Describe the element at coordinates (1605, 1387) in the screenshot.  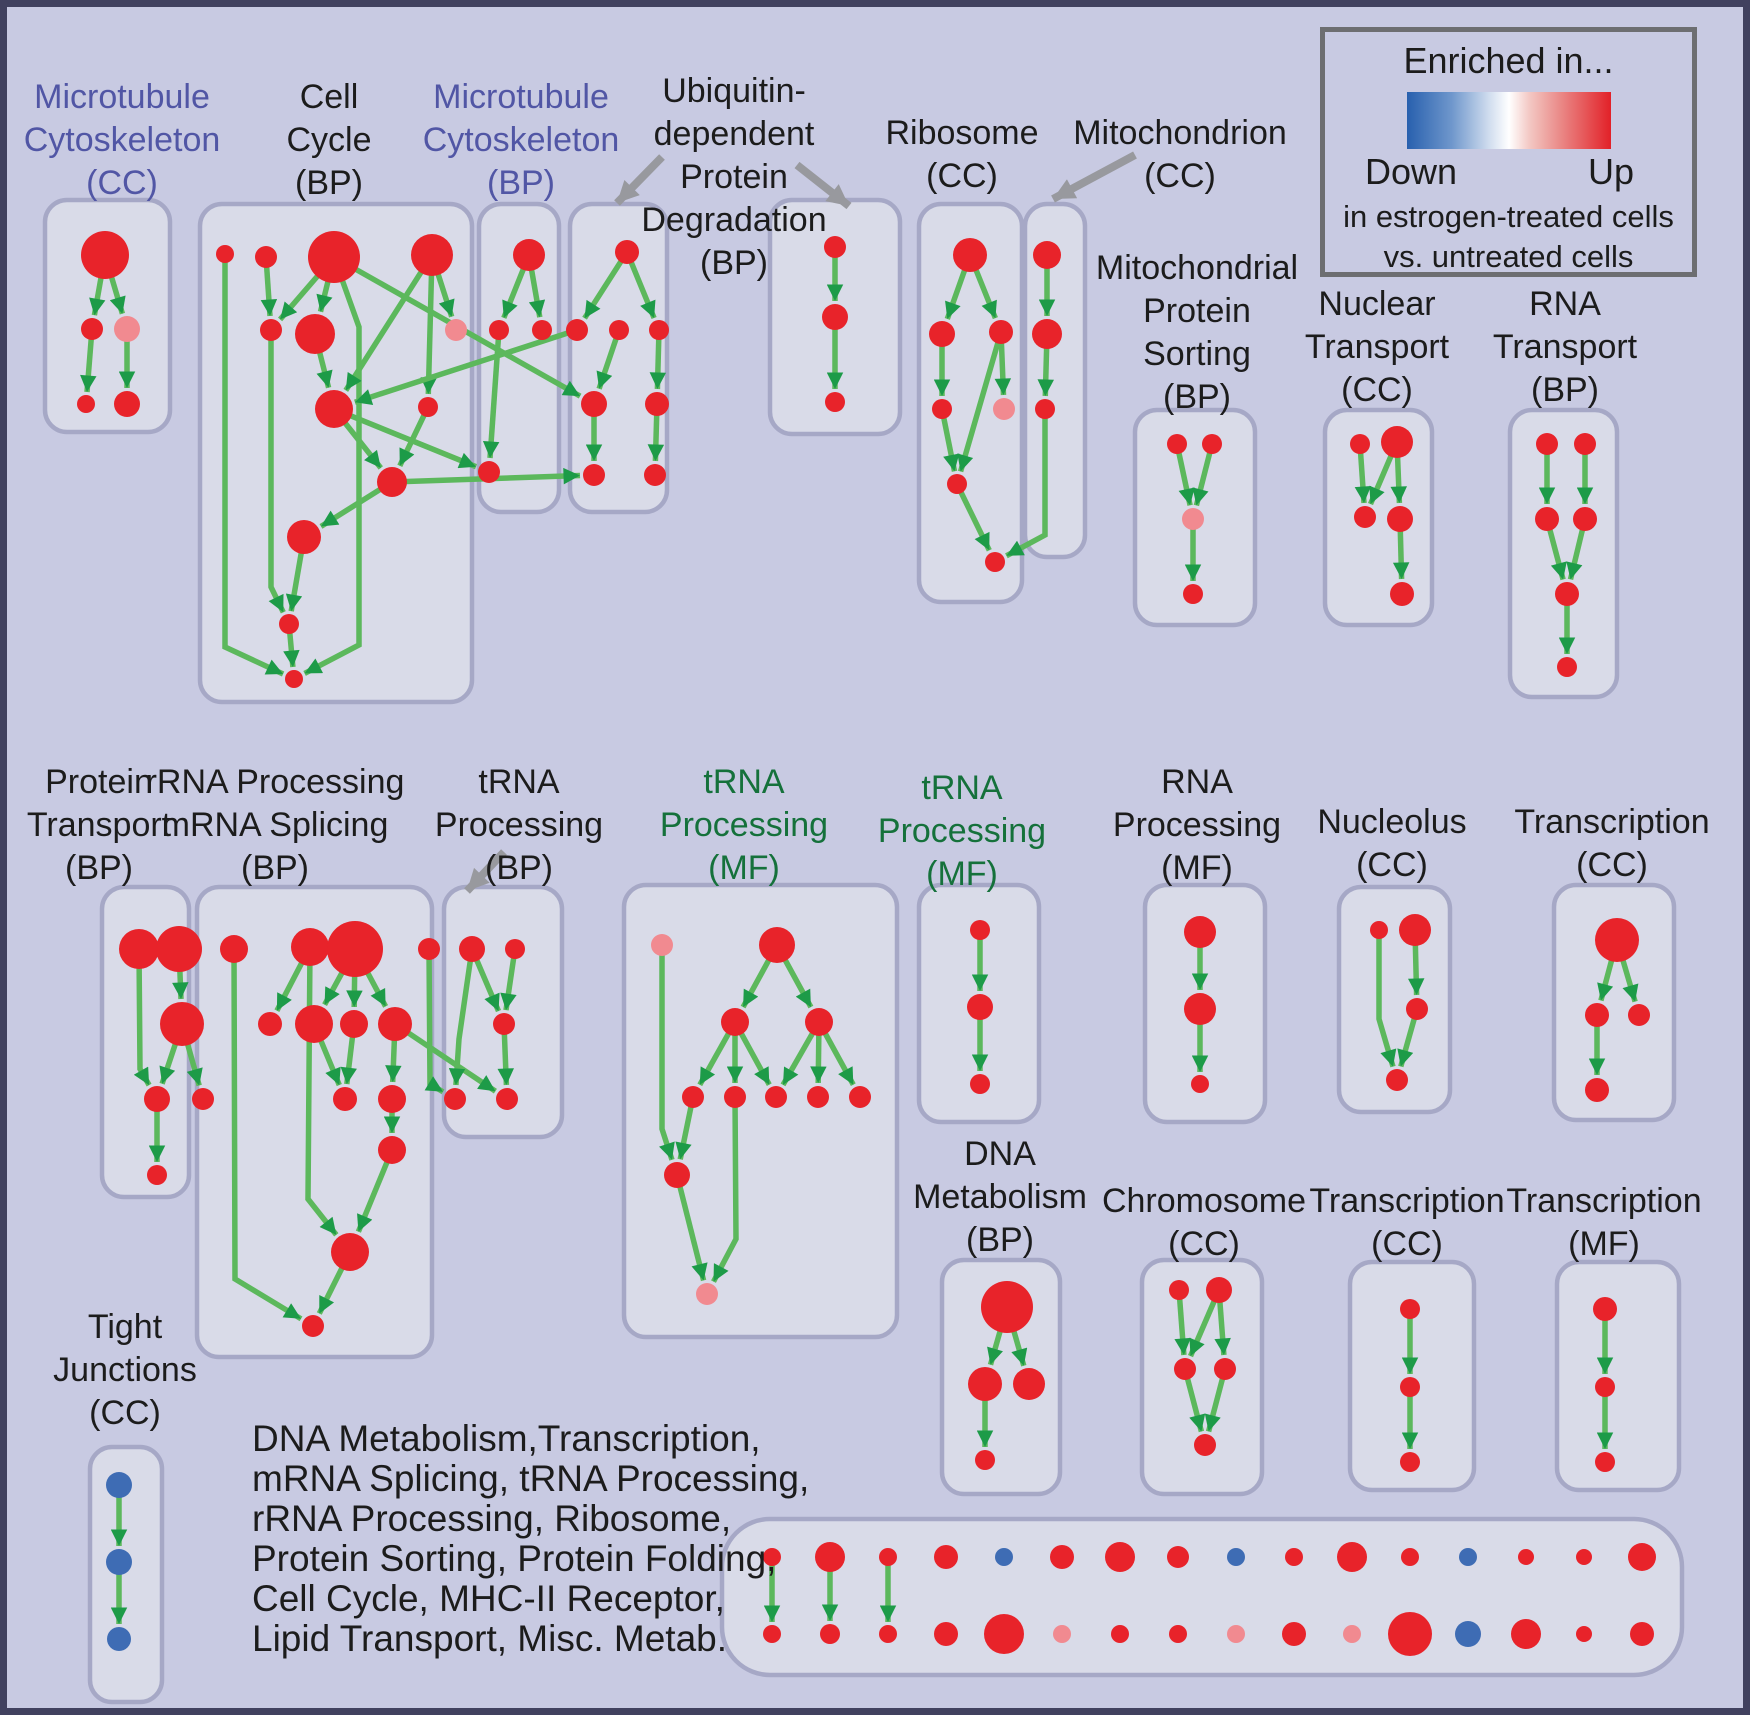
I see `go-term-node-w2` at that location.